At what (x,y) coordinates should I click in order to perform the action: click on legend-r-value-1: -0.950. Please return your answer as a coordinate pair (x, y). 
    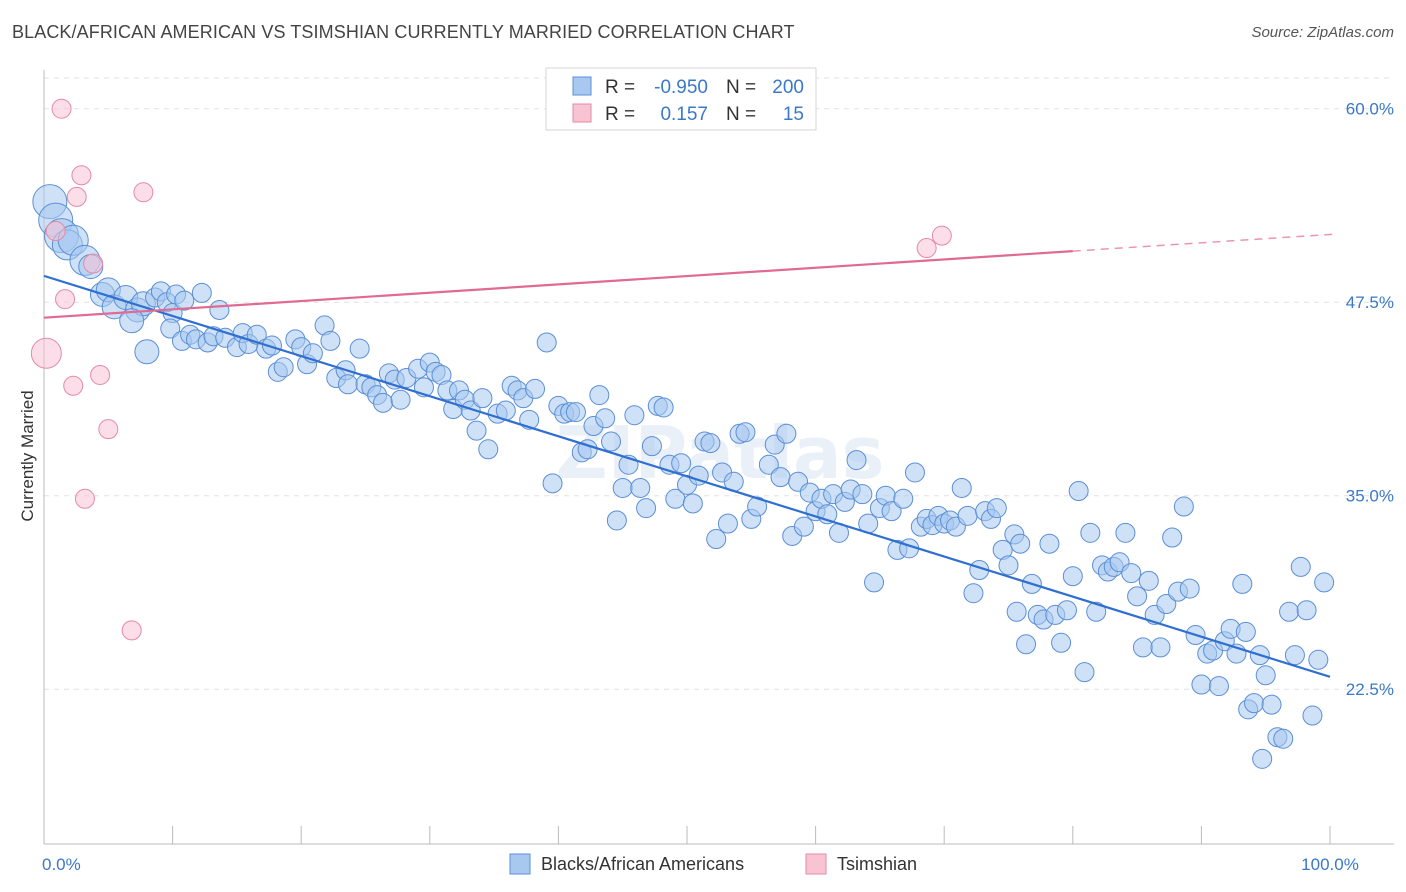
    Looking at the image, I should click on (681, 87).